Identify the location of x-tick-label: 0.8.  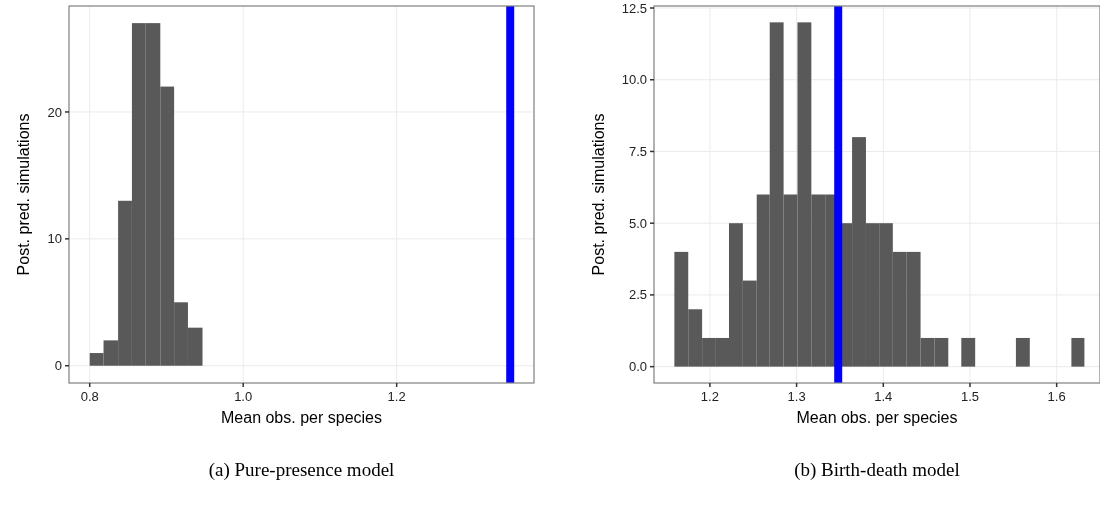
(89, 396).